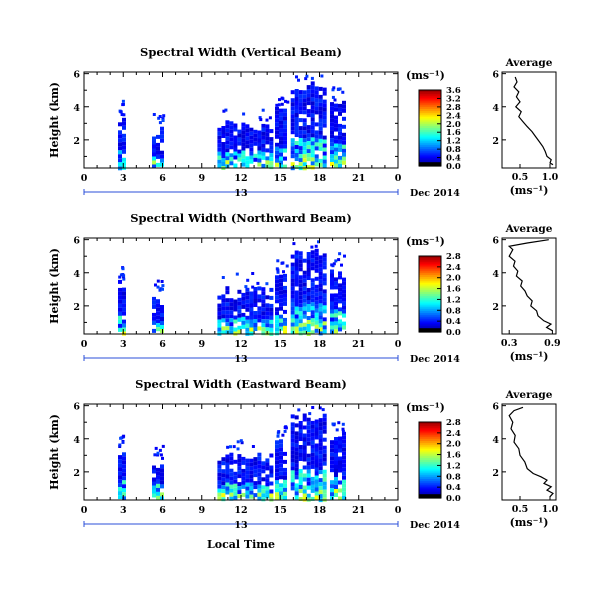 This screenshot has width=613, height=598. Describe the element at coordinates (552, 343) in the screenshot. I see `profile-x-tick-label: 0.9` at that location.